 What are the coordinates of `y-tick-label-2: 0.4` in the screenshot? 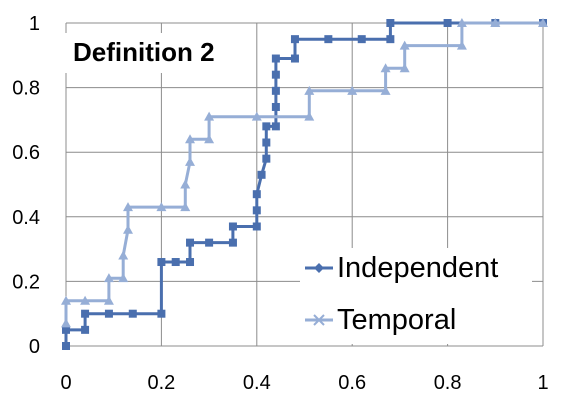 It's located at (26, 218).